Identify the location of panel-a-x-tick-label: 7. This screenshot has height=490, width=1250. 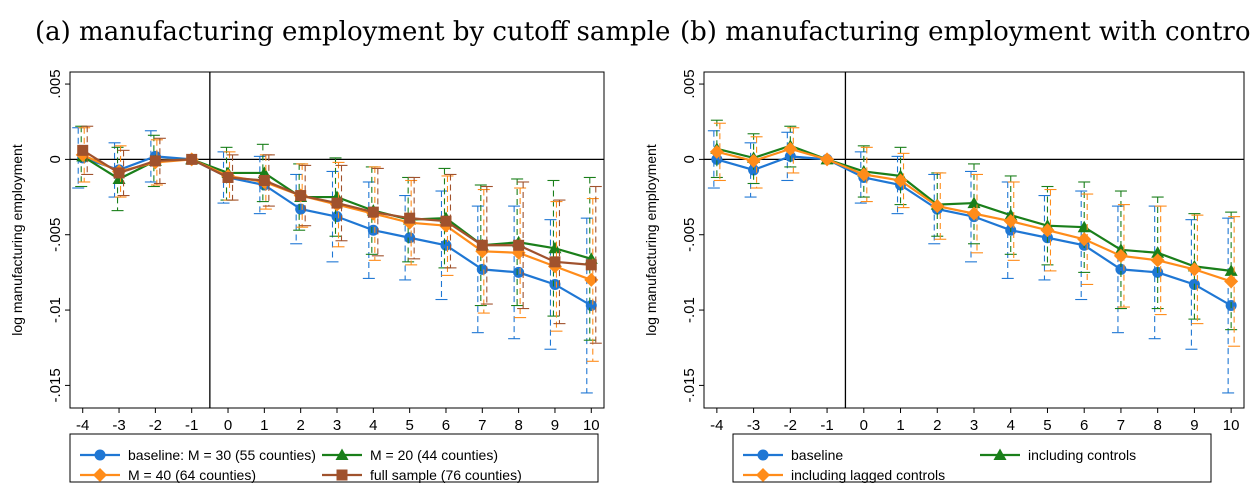
(482, 425).